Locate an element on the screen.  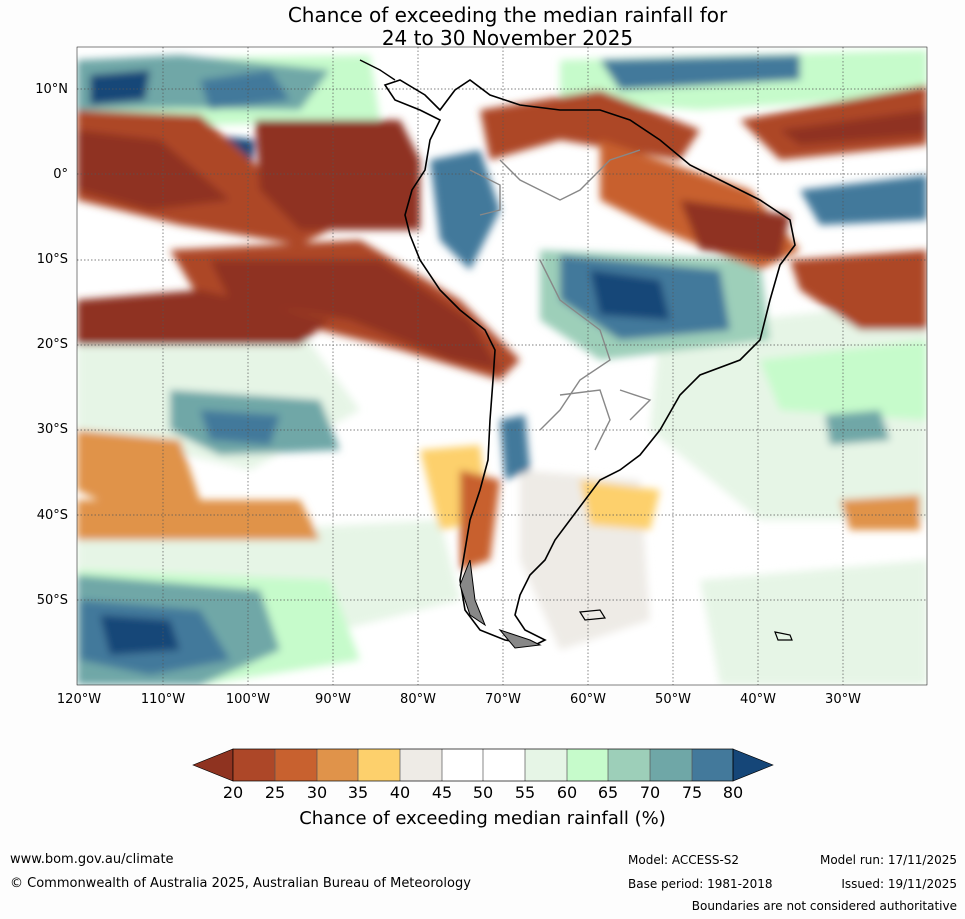
lat-label-50s: 50°S is located at coordinates (52, 600).